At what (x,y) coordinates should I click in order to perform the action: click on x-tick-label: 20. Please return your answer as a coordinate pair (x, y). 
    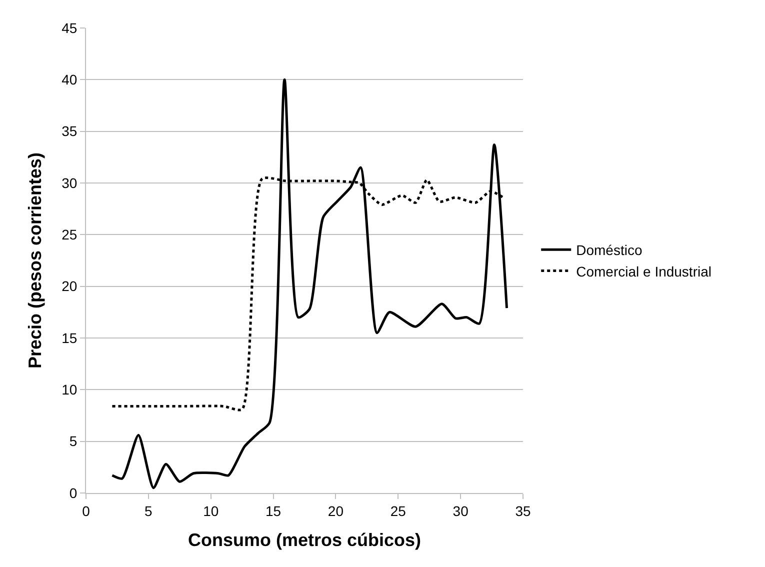
    Looking at the image, I should click on (336, 510).